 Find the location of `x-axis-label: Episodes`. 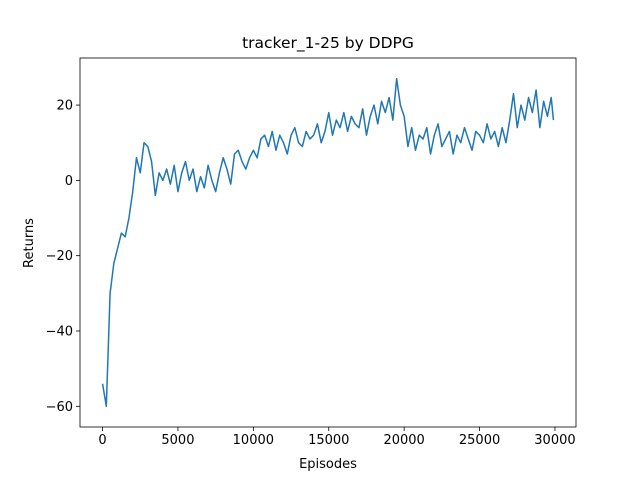

x-axis-label: Episodes is located at coordinates (328, 464).